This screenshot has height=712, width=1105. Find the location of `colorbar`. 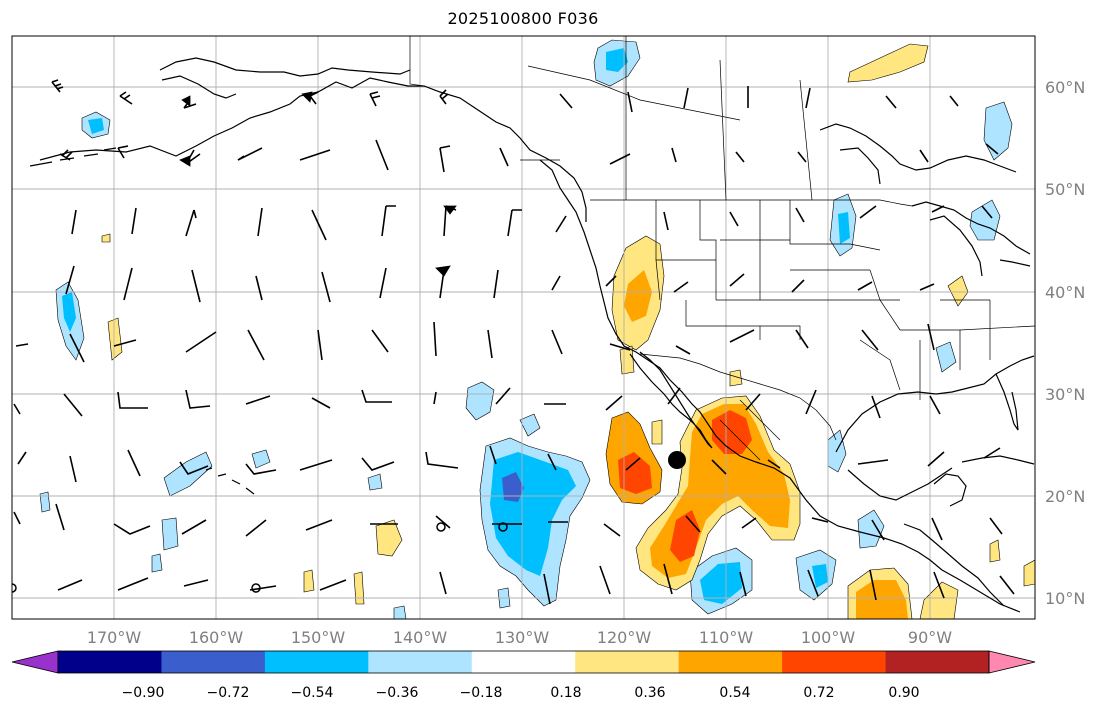

colorbar is located at coordinates (523, 662).